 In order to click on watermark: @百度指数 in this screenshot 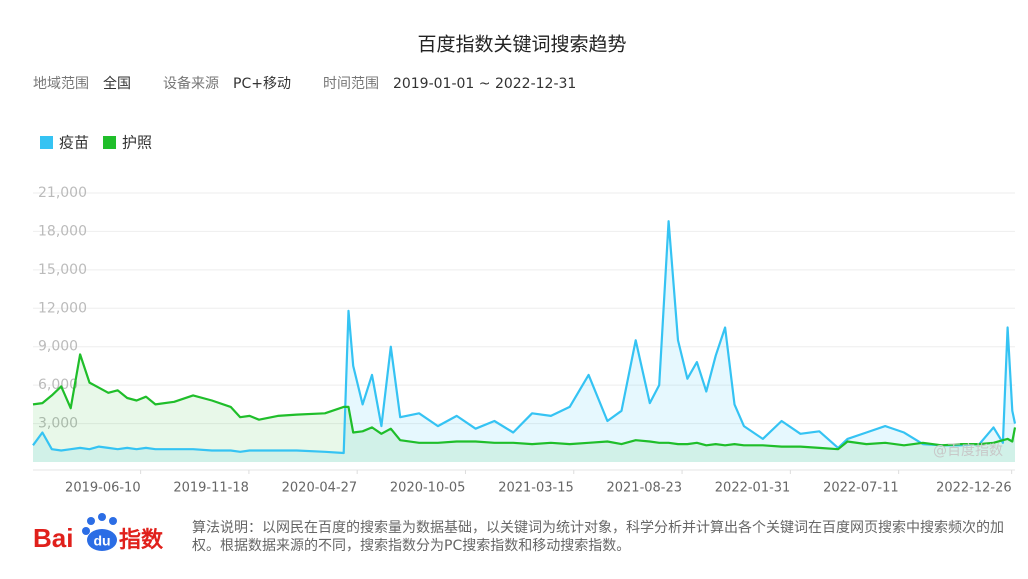, I will do `click(968, 451)`.